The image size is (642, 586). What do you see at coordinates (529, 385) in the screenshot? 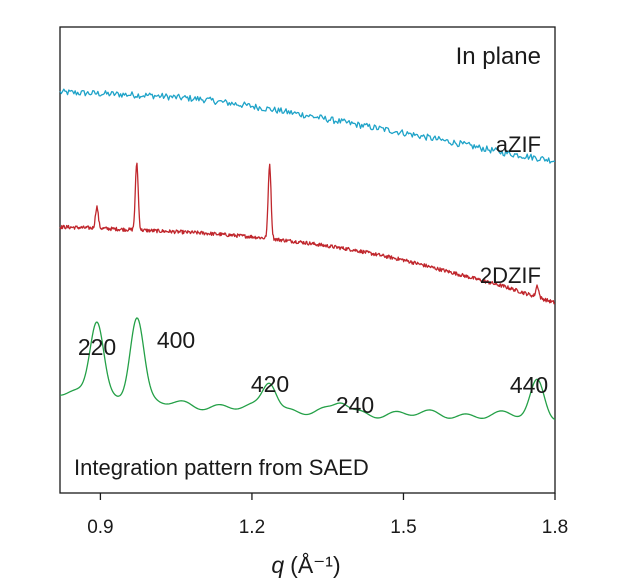
I see `peak-label-440: 440` at bounding box center [529, 385].